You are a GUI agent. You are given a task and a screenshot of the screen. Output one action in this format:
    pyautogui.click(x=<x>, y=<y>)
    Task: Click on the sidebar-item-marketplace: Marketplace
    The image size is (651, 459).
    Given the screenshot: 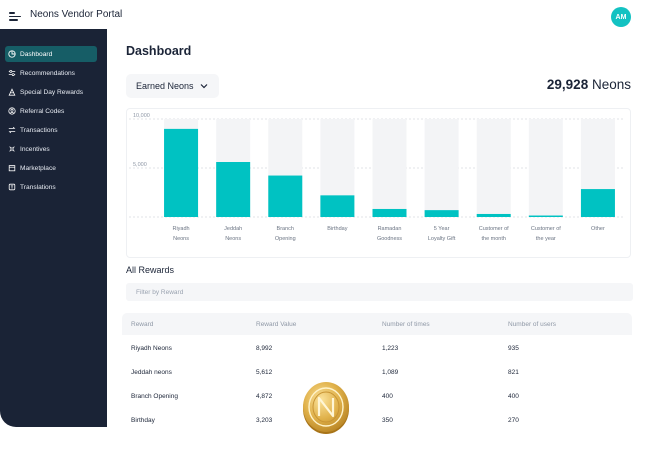 What is the action you would take?
    pyautogui.click(x=51, y=168)
    